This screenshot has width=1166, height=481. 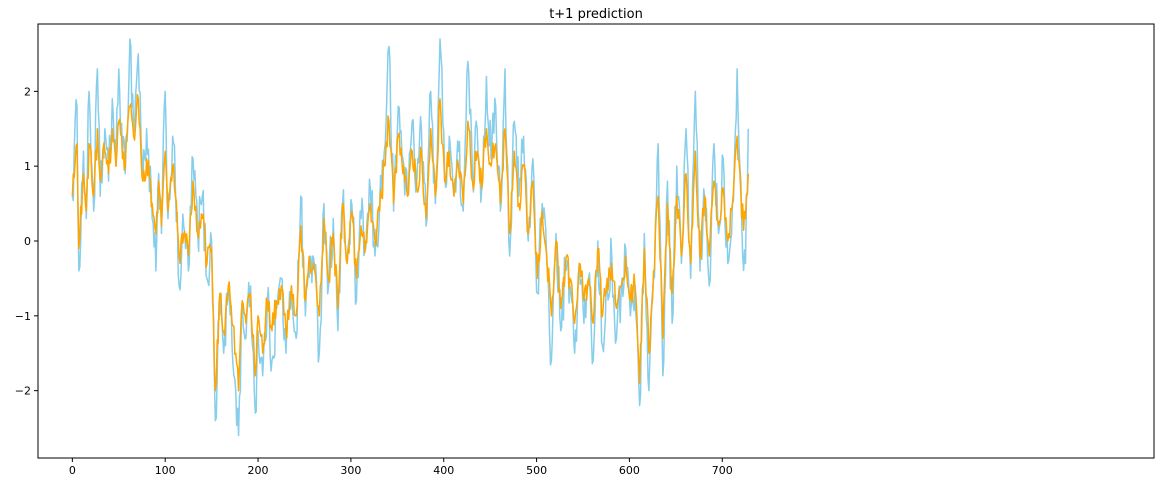 I want to click on y-tick-label: −1, so click(x=23, y=316).